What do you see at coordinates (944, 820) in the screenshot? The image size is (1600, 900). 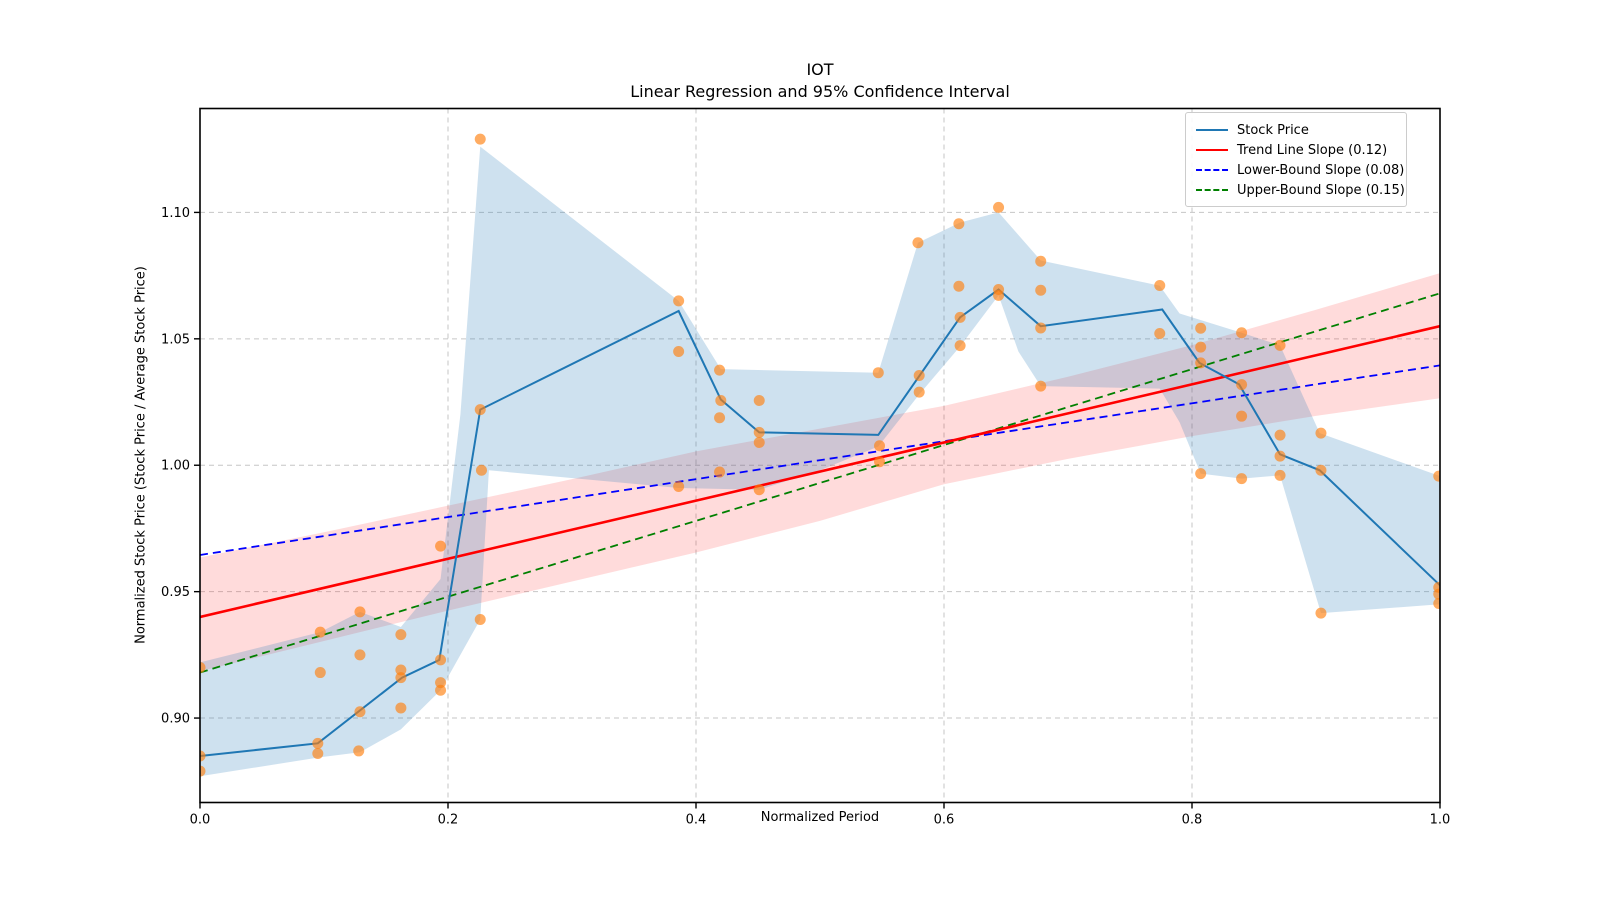 I see `x-tick-label: 0.6` at bounding box center [944, 820].